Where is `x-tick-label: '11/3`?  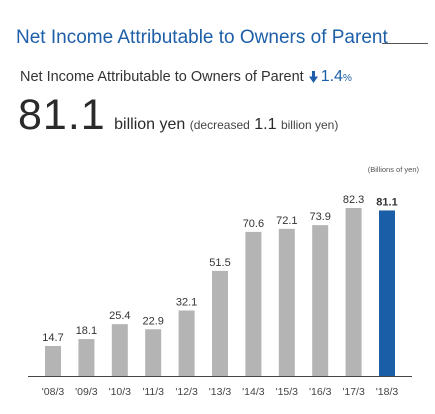
x-tick-label: '11/3 is located at coordinates (153, 392).